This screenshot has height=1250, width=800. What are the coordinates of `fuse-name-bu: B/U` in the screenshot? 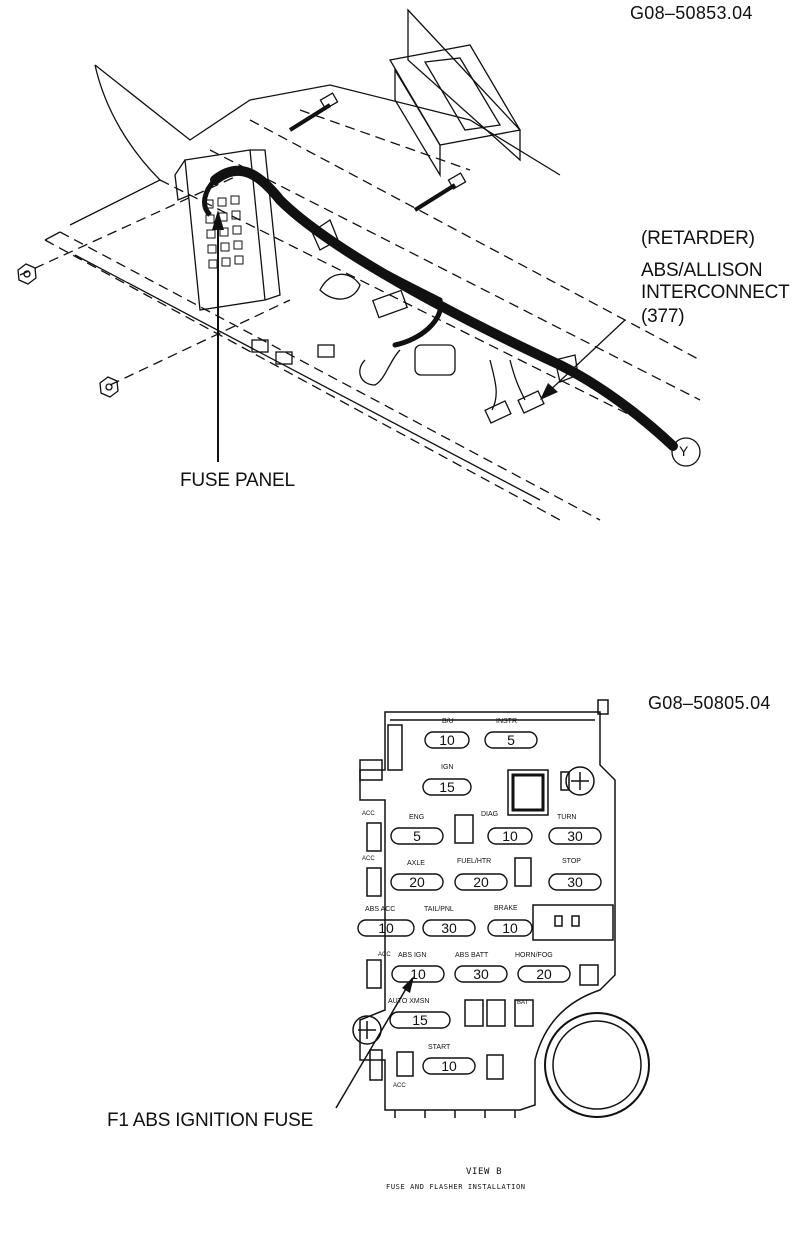 It's located at (448, 721).